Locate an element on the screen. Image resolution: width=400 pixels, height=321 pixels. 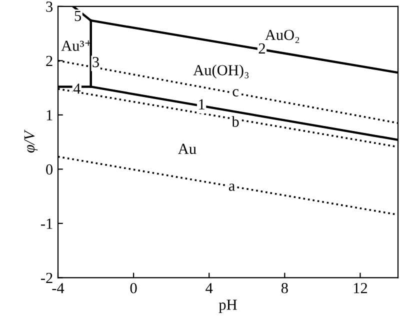
annotation: b is located at coordinates (235, 121).